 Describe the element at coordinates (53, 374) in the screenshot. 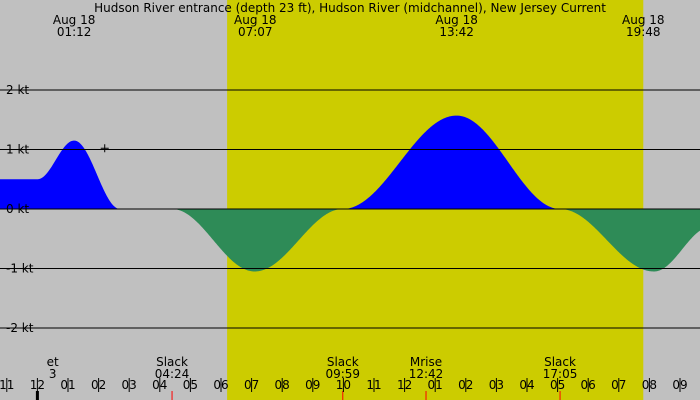

I see `event-time-label: 3` at that location.